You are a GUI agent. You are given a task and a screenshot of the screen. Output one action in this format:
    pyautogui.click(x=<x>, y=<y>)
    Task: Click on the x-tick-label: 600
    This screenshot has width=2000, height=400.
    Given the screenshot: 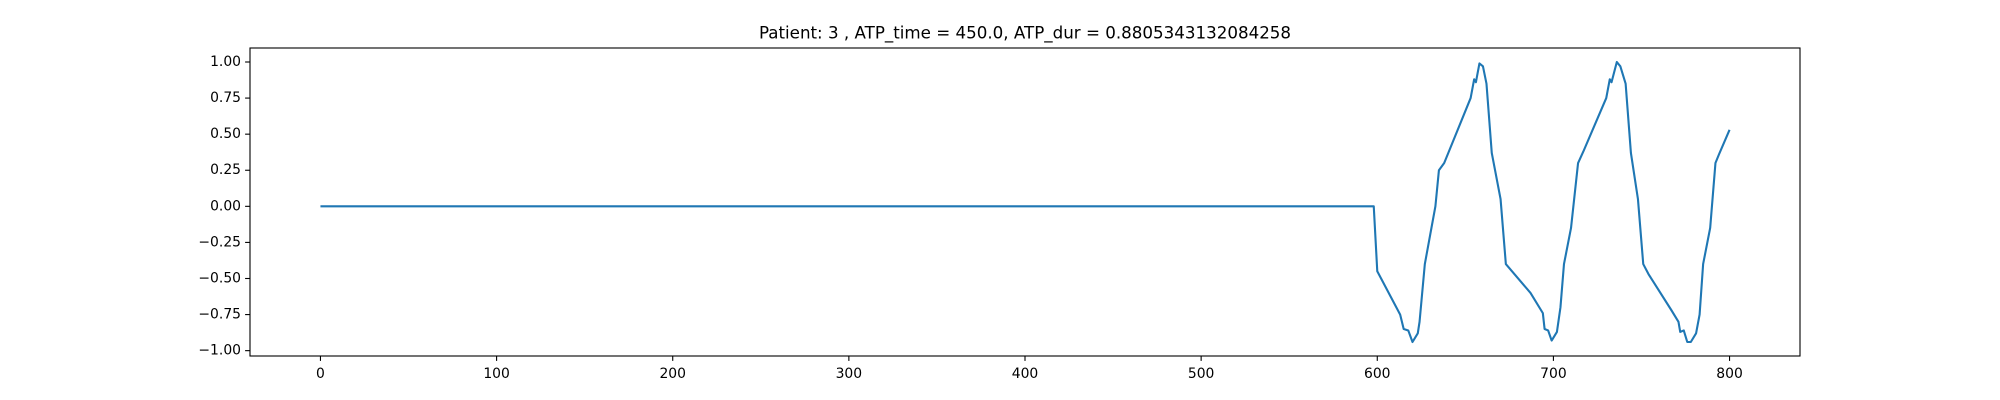 What is the action you would take?
    pyautogui.click(x=1377, y=374)
    